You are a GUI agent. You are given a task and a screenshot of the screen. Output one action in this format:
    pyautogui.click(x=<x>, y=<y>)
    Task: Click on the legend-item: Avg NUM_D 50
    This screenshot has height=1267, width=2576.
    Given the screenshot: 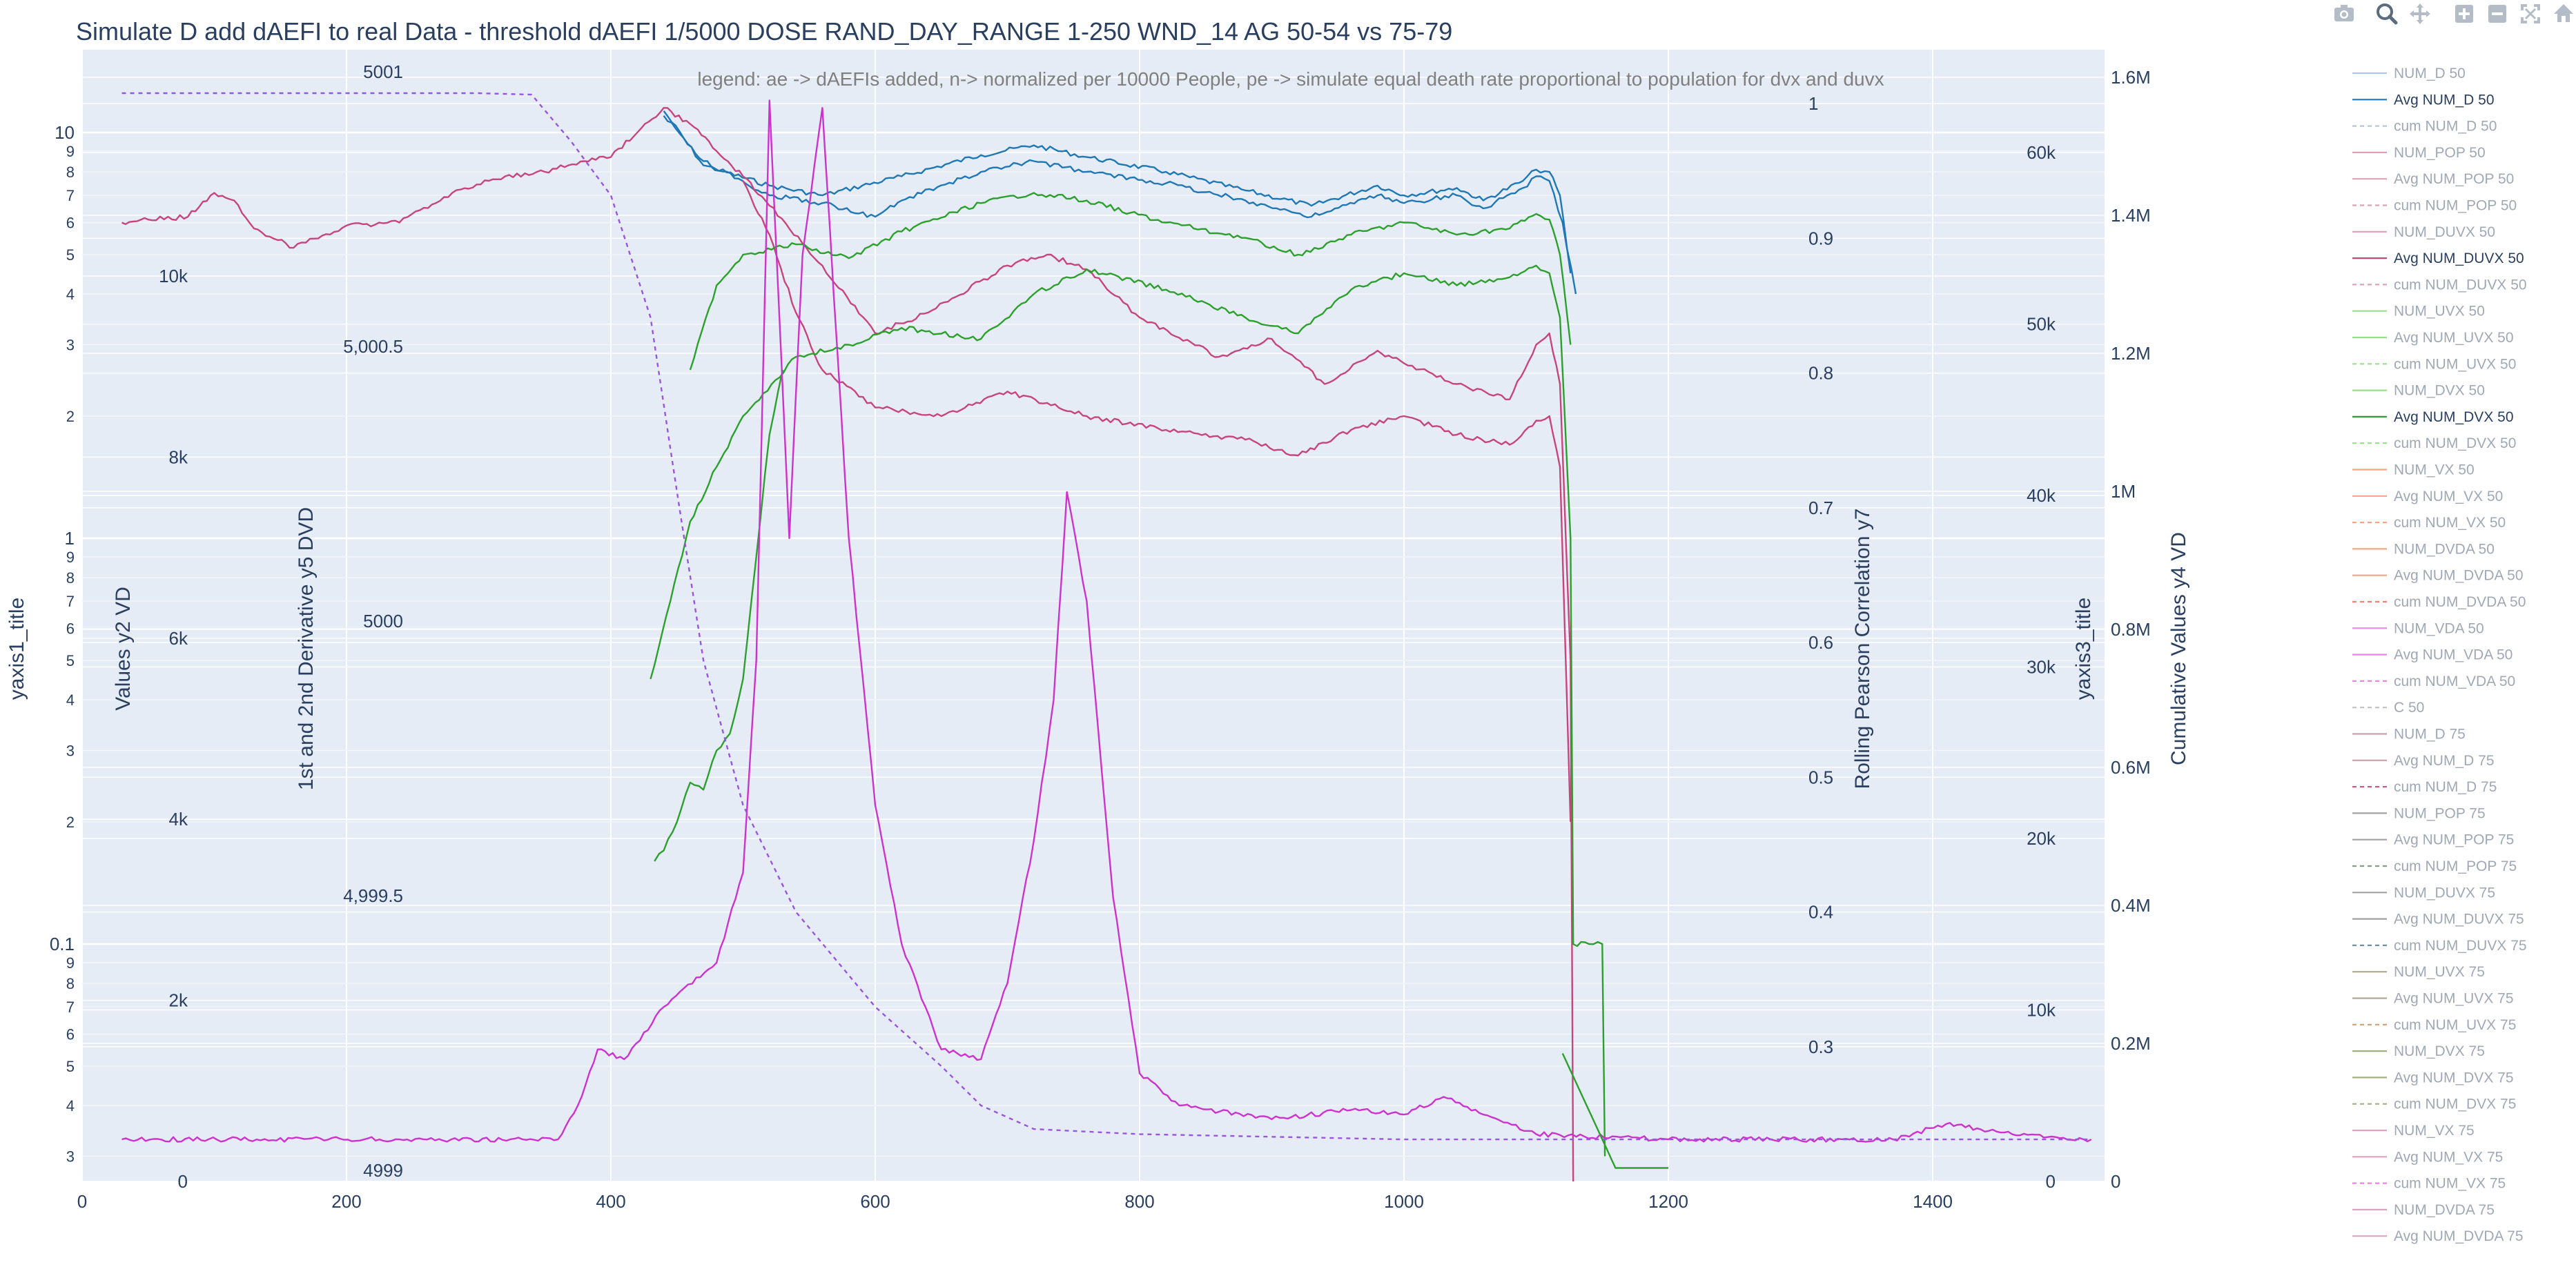 What is the action you would take?
    pyautogui.click(x=2423, y=100)
    